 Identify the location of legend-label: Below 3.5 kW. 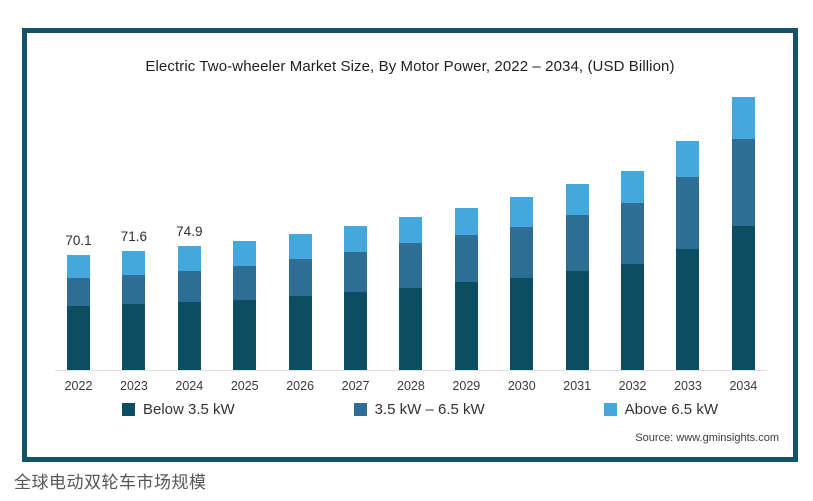
(189, 409).